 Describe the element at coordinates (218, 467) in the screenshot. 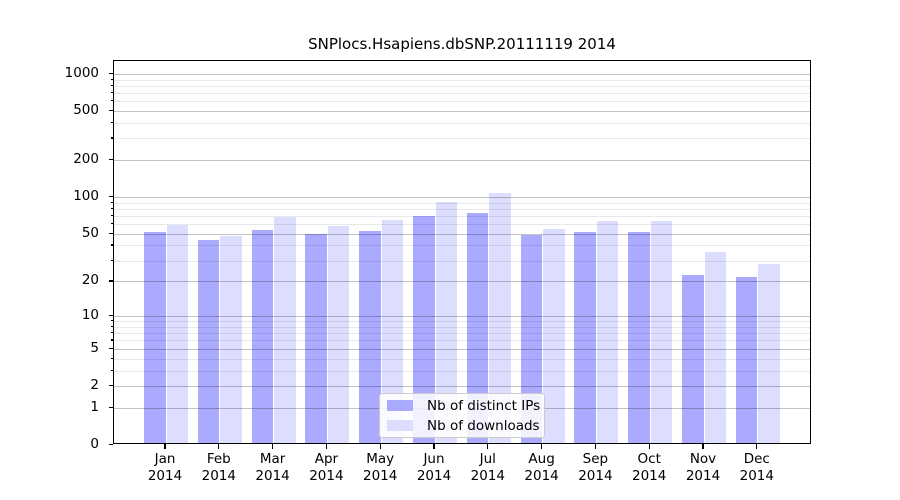

I see `x-tick-label-feb: Feb 2014` at that location.